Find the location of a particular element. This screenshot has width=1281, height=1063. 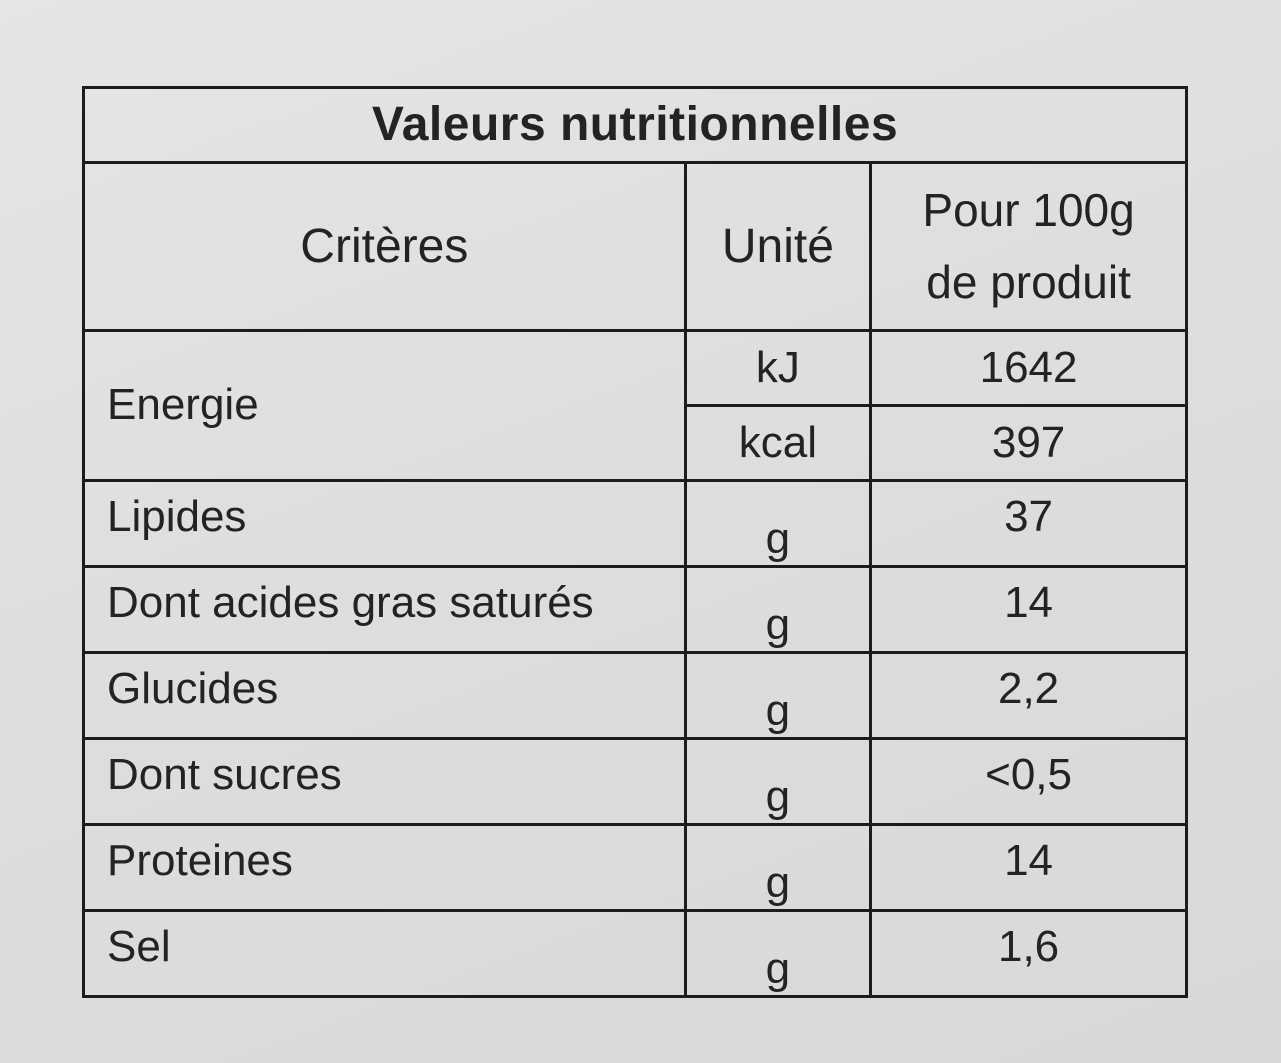

header-row: Critères Unité Pour 100g de produit is located at coordinates (635, 246).